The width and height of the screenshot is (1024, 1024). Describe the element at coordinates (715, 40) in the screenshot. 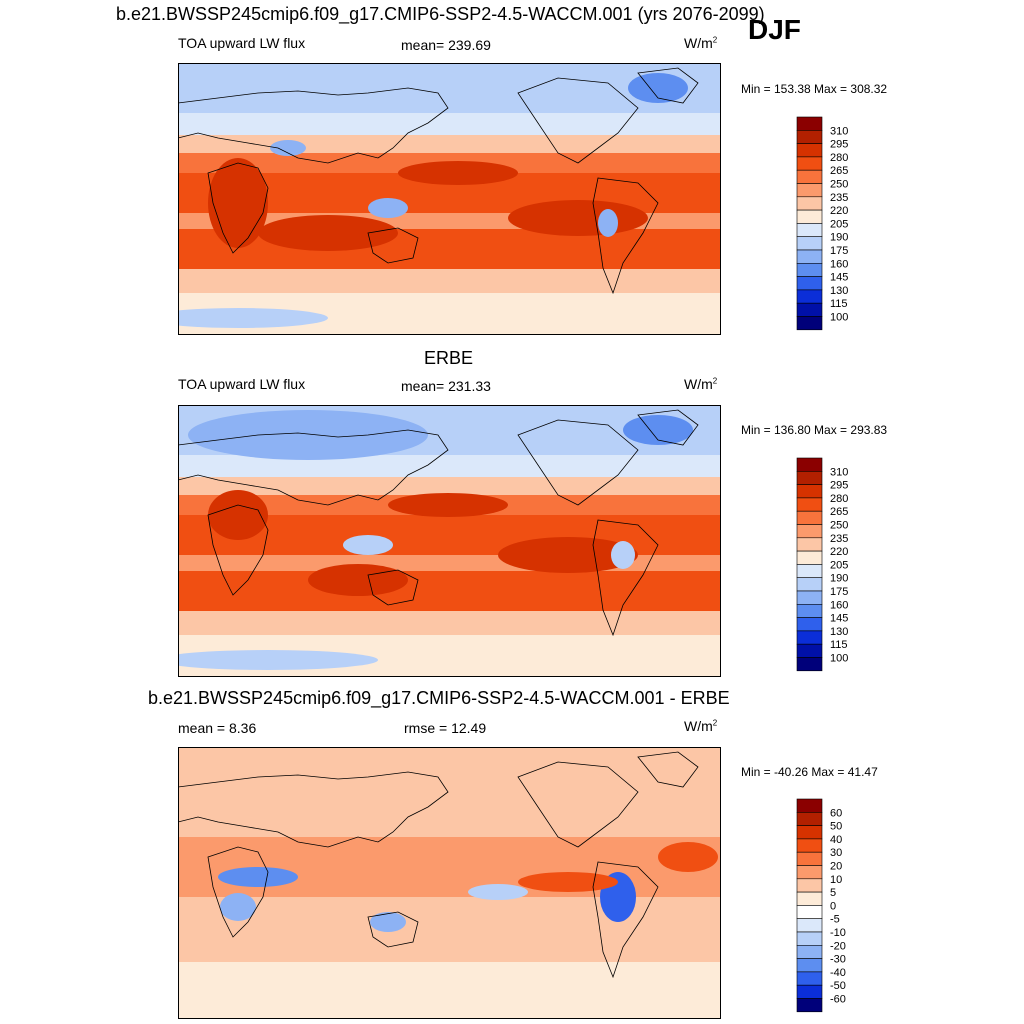

I see `panel-1-units-exp: 2` at that location.